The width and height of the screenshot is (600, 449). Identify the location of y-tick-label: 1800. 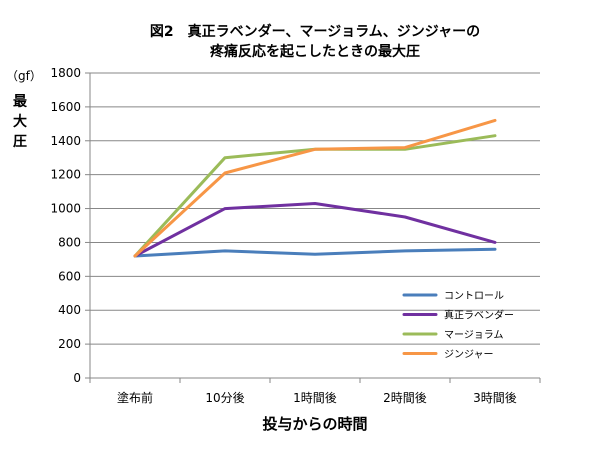
(65, 73).